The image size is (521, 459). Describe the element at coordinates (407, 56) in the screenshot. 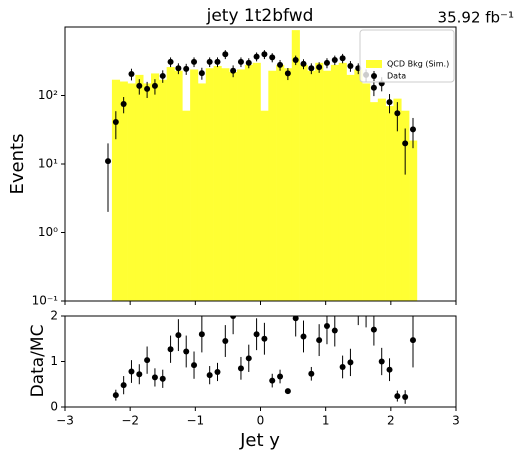

I see `legend-box` at that location.